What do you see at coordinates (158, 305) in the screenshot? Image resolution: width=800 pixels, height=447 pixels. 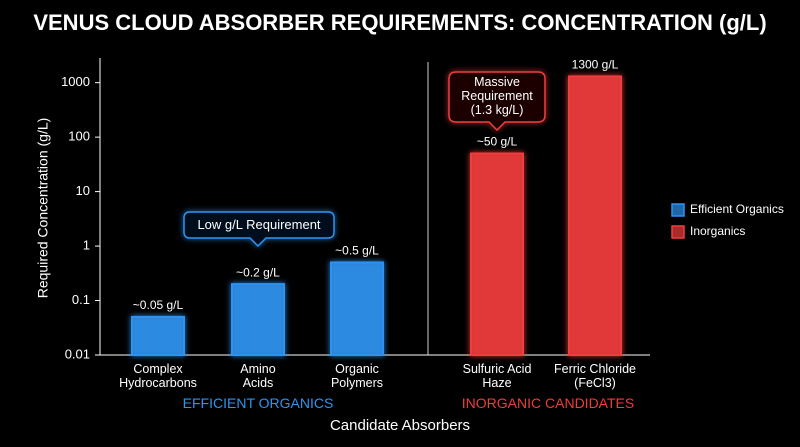 I see `value-label: ~0.05 g/L` at bounding box center [158, 305].